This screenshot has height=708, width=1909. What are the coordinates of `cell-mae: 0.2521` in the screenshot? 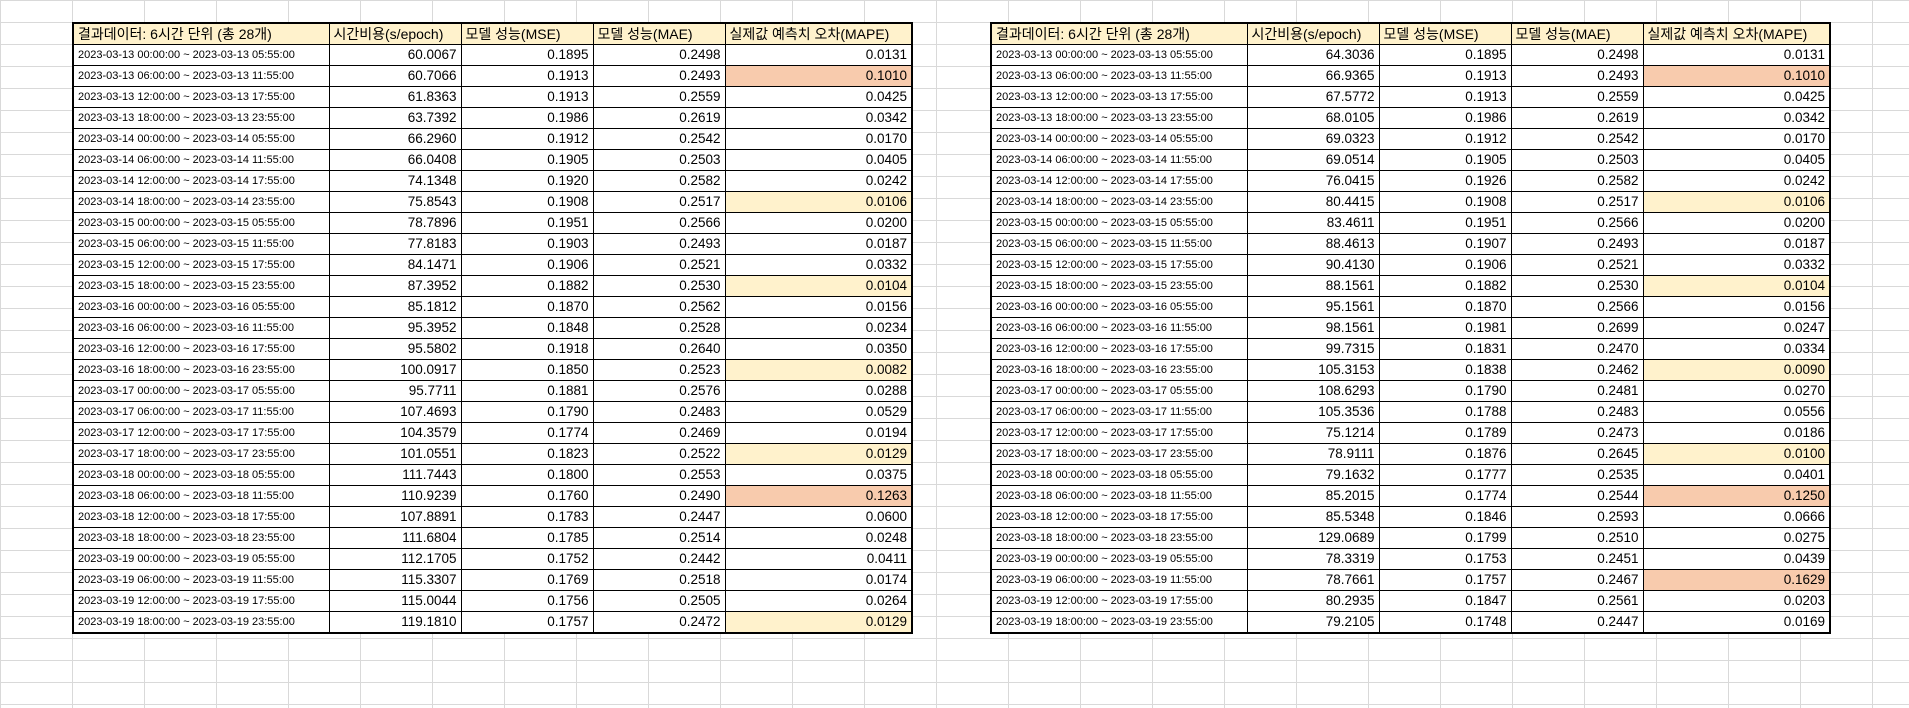 It's located at (1577, 265).